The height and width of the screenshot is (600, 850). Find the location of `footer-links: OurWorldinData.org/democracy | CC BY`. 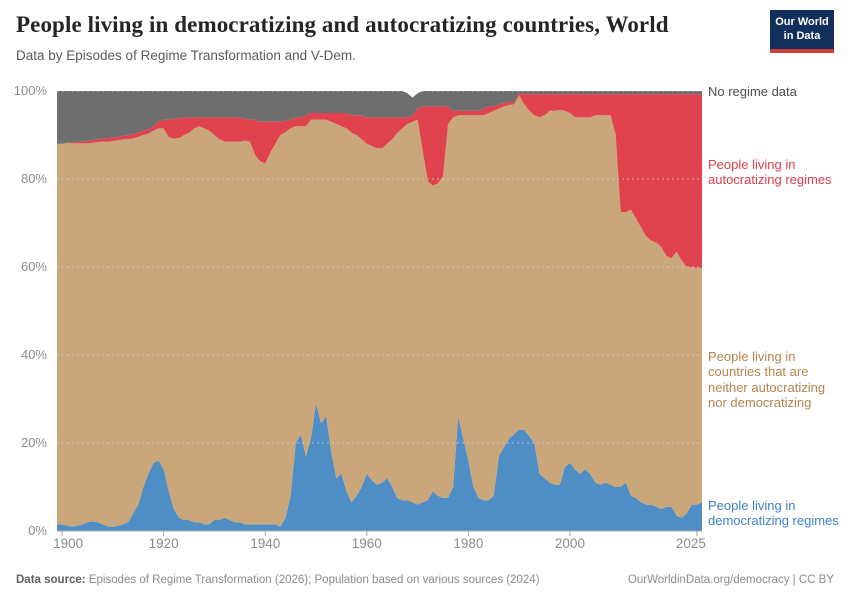

footer-links: OurWorldinData.org/democracy | CC BY is located at coordinates (731, 580).